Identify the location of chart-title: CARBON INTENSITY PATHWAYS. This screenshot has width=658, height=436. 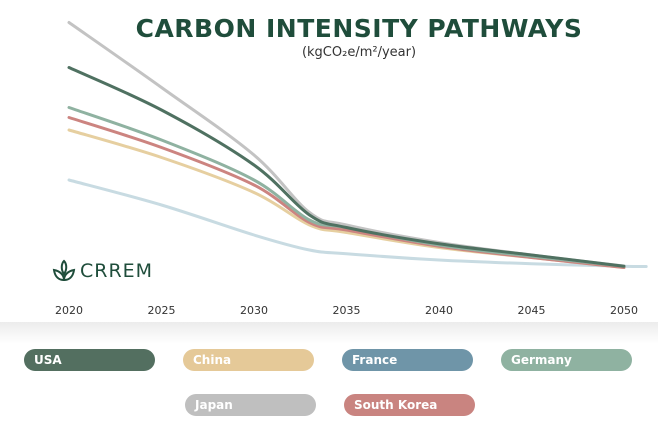
(359, 28).